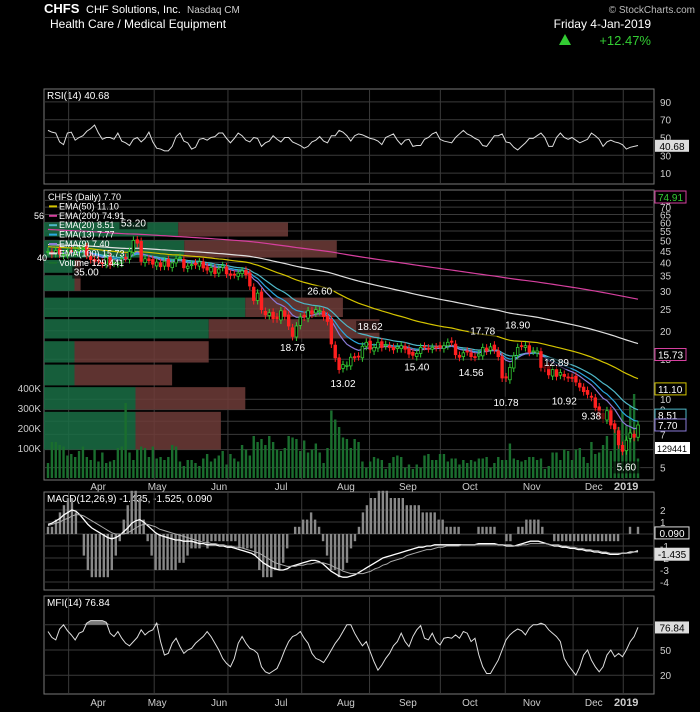 The height and width of the screenshot is (712, 700). Describe the element at coordinates (107, 67) in the screenshot. I see `low-value: 6.38` at that location.